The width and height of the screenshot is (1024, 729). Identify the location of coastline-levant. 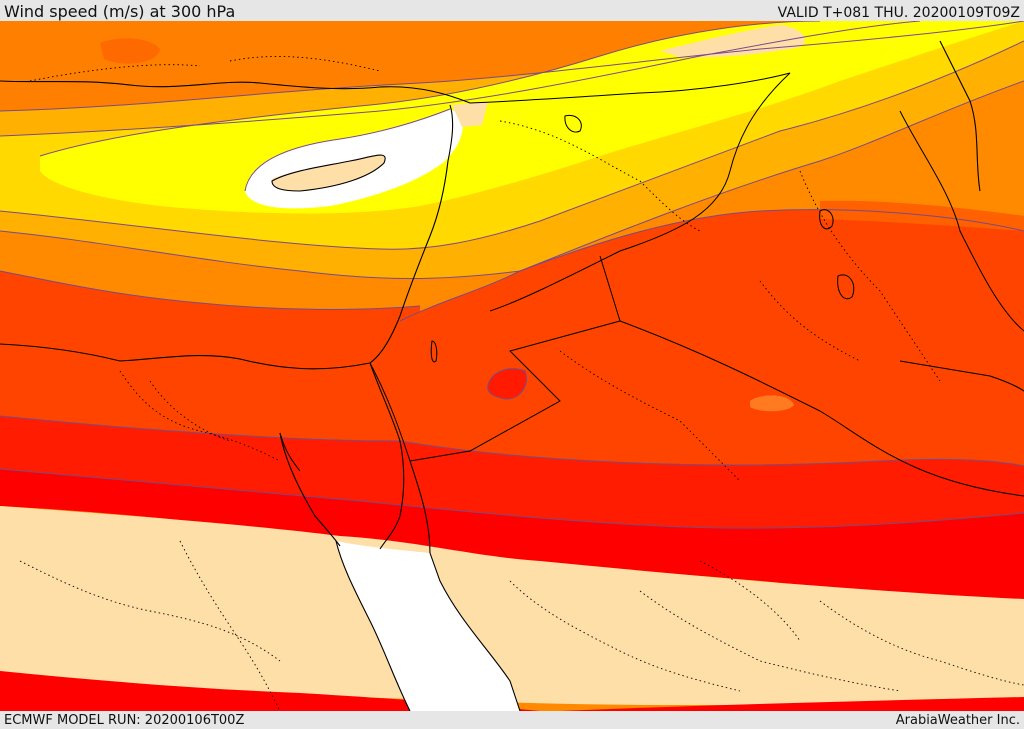
(411, 234).